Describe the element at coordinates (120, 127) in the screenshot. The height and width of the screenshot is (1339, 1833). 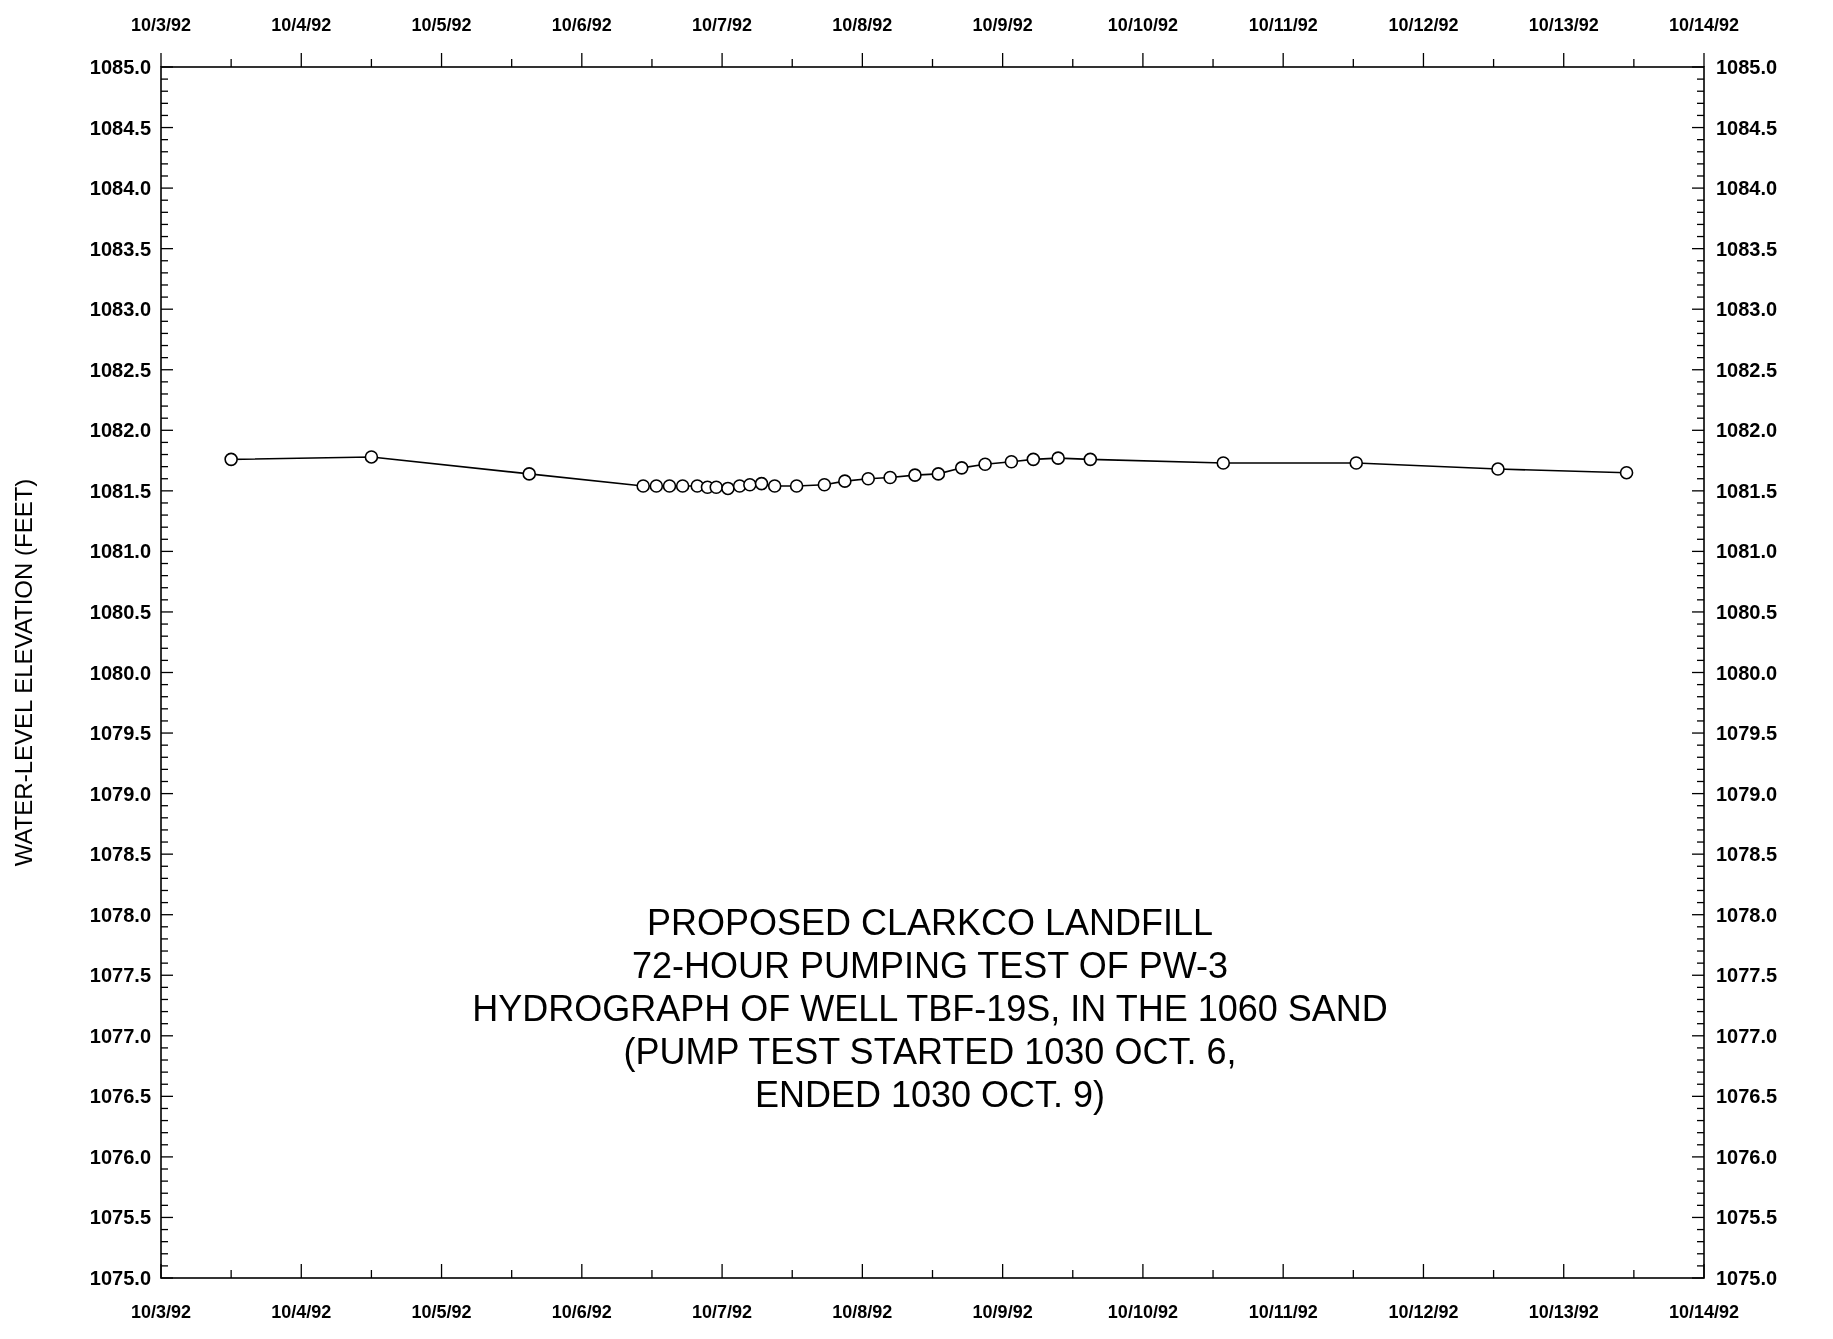
I see `y-tick-label: 1084.5` at that location.